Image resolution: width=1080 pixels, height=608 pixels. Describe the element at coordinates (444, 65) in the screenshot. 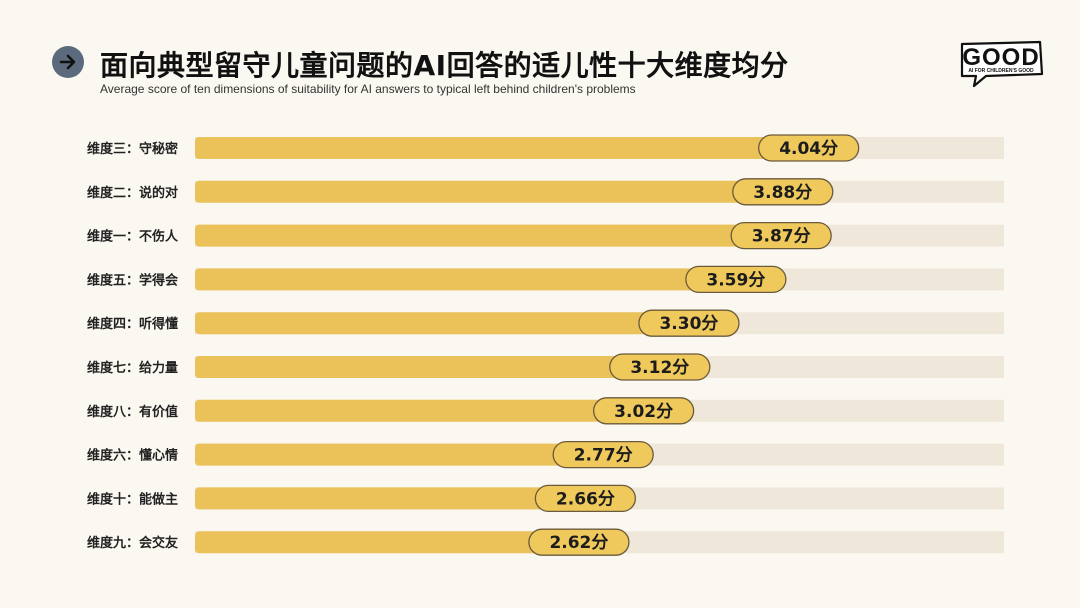

I see `page-title: 面向典型留守儿童问题的AI回答的适儿性十大维度均分` at that location.